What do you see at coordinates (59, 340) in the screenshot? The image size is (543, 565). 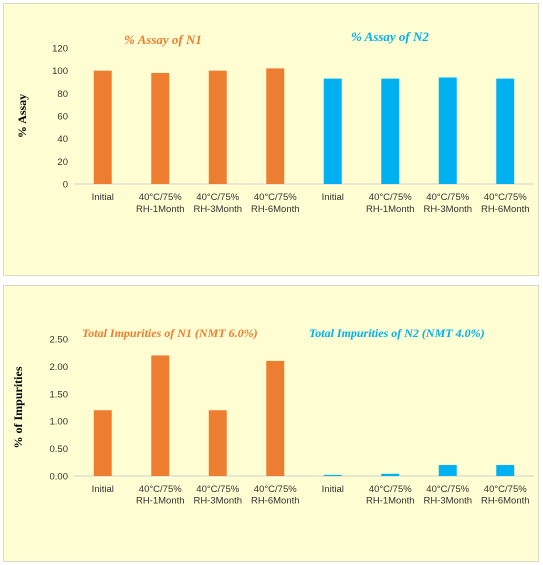 I see `y-tick-label: 2.50` at bounding box center [59, 340].